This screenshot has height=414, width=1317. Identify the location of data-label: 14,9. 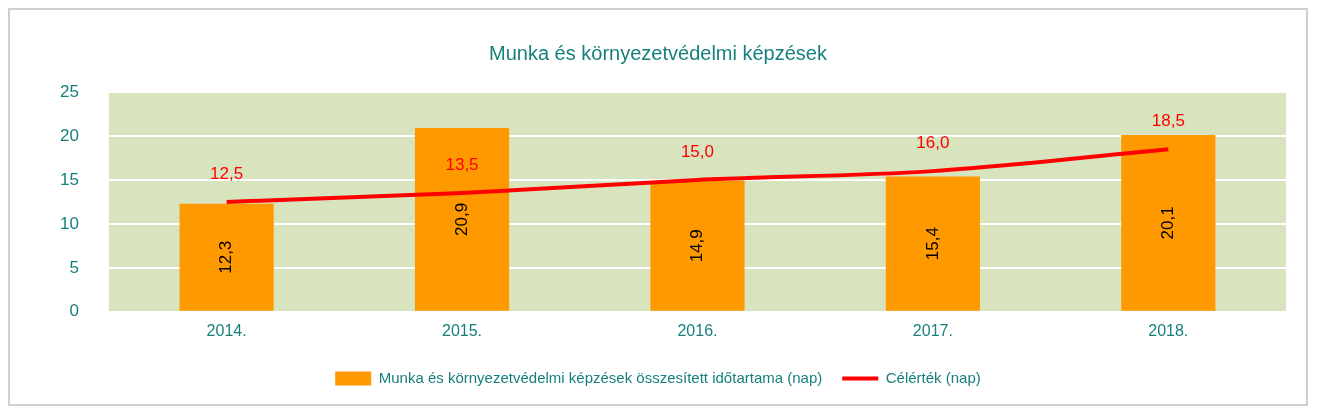
(697, 246).